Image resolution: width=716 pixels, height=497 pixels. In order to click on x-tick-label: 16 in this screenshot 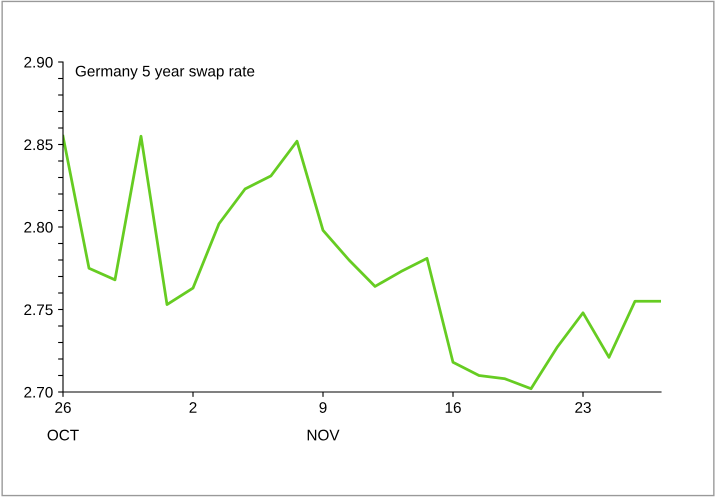, I will do `click(453, 407)`.